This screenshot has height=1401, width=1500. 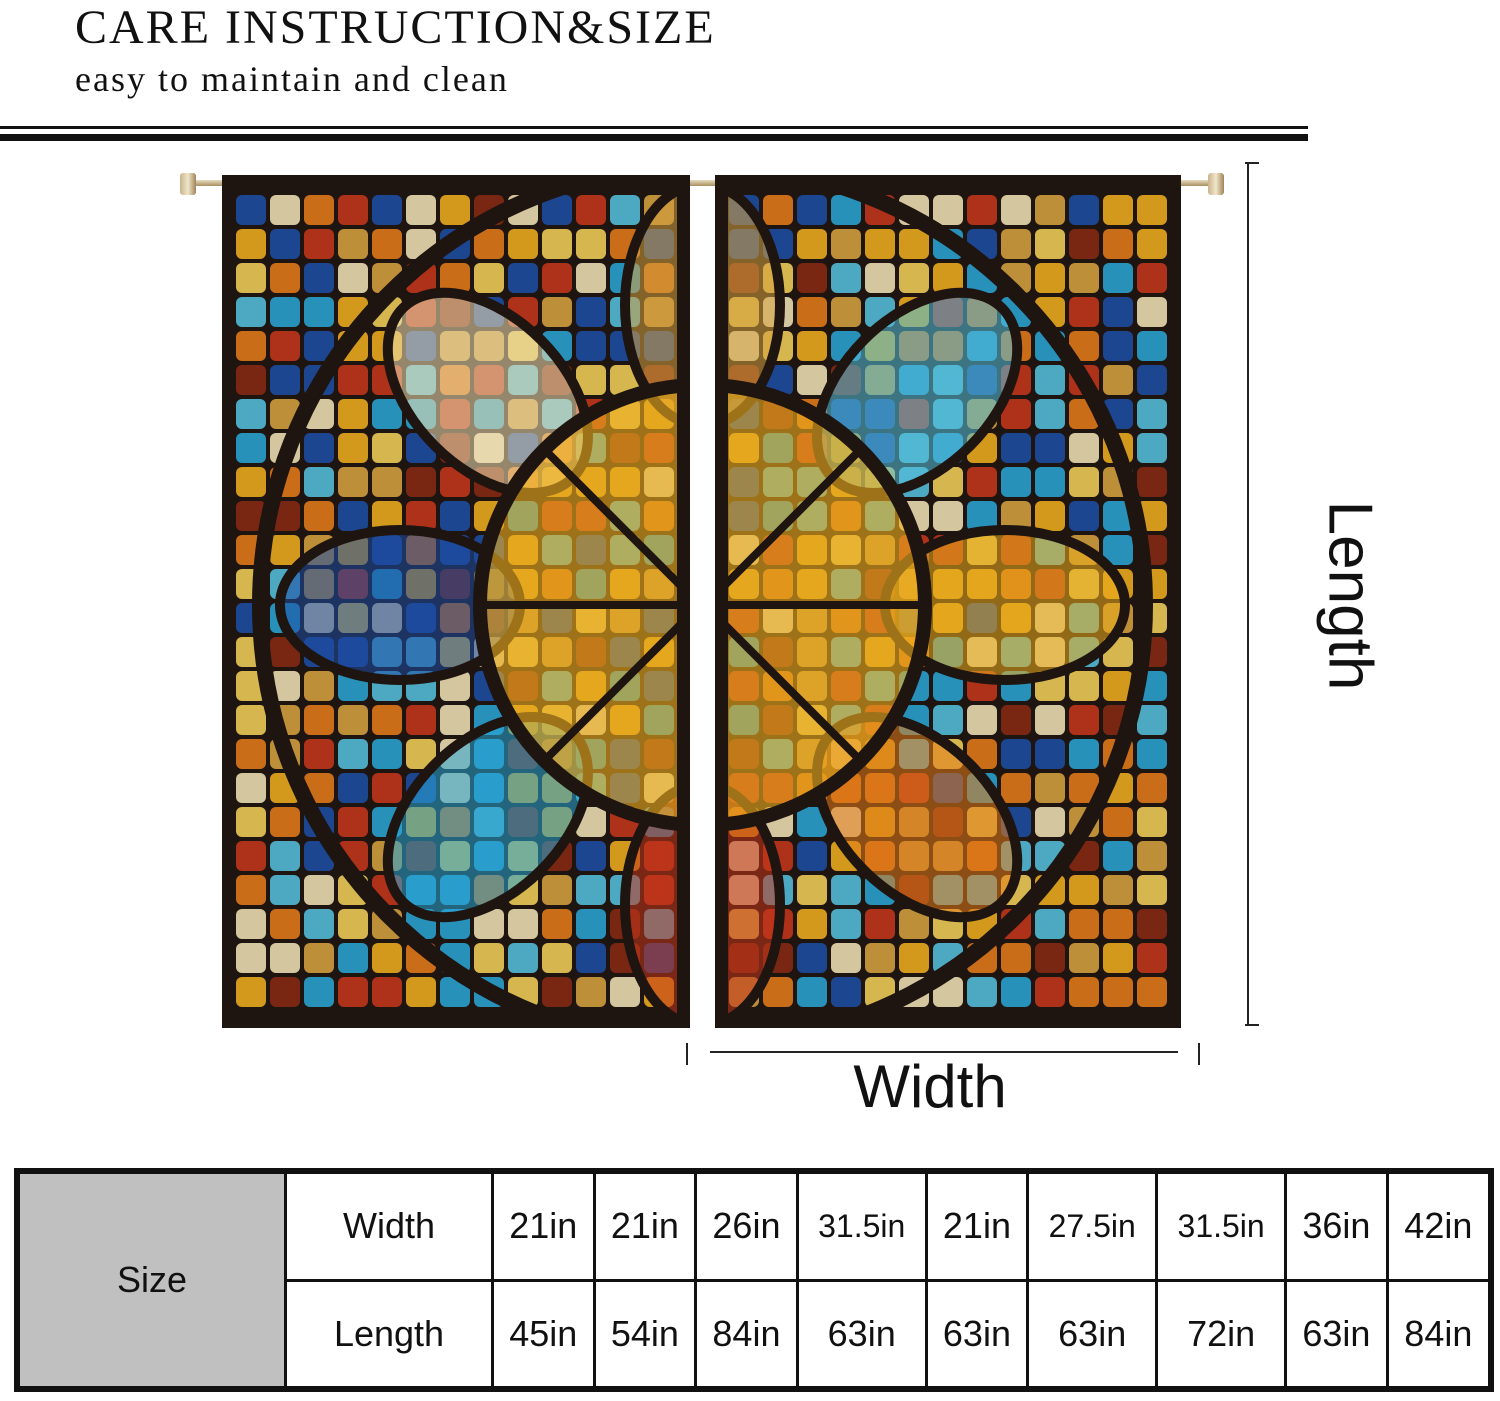 I want to click on width-arrow, so click(x=944, y=1052).